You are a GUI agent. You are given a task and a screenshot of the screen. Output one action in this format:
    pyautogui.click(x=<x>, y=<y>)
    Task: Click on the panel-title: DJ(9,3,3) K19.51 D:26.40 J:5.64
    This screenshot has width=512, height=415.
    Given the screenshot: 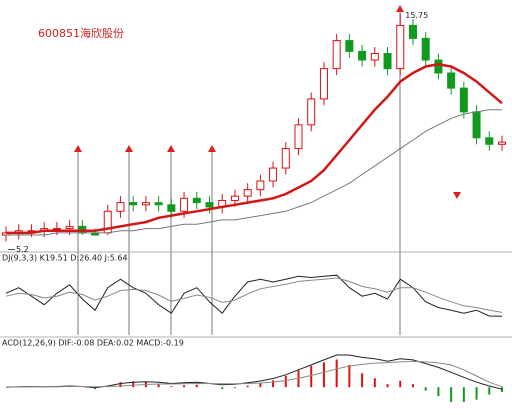 What is the action you would take?
    pyautogui.click(x=65, y=258)
    